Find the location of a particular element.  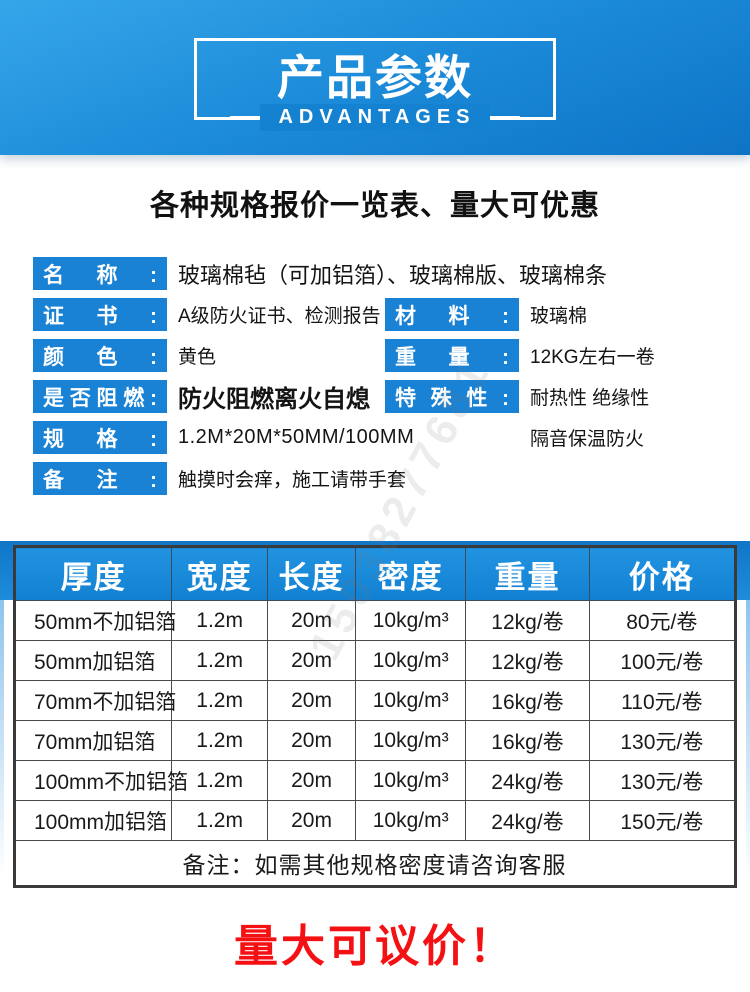

subtitle-dash-left is located at coordinates (245, 117).